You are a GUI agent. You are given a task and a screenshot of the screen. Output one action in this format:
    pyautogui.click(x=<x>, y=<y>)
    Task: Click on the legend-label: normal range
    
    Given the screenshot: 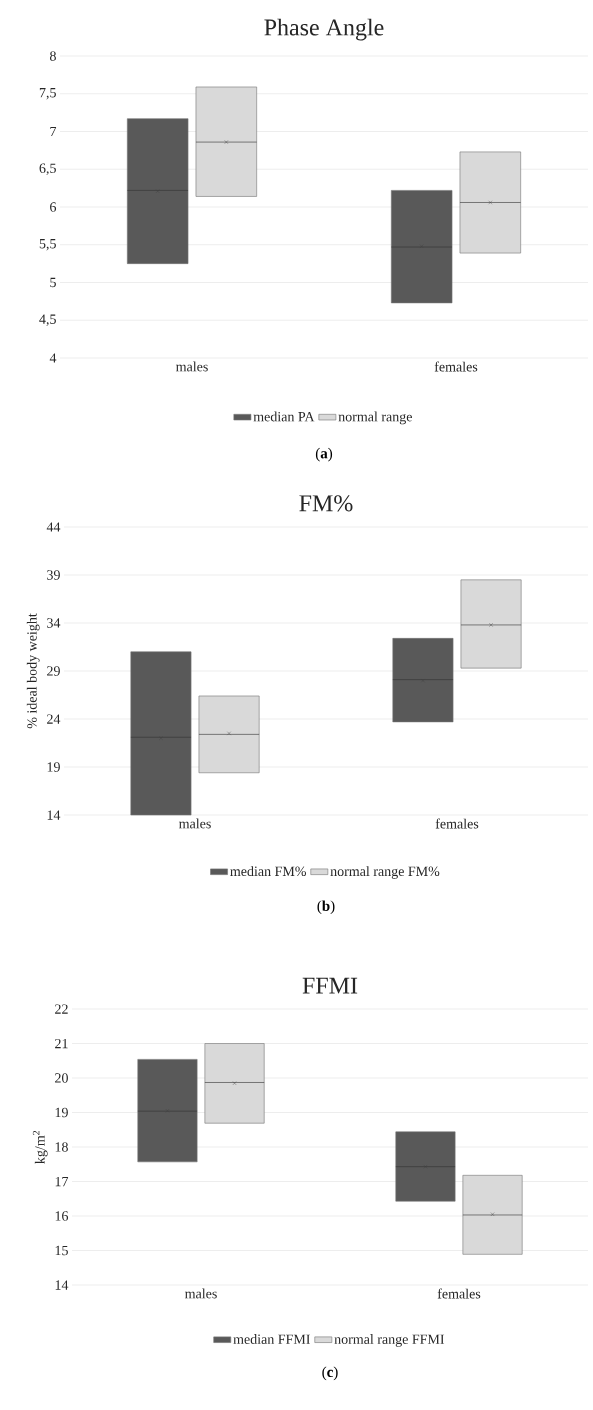 What is the action you would take?
    pyautogui.click(x=375, y=418)
    